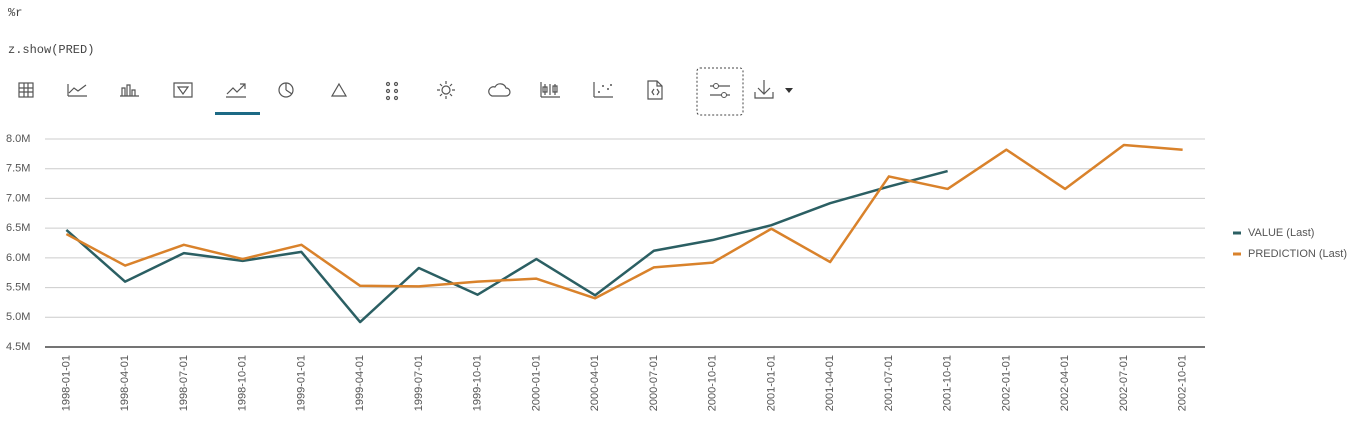 This screenshot has width=1348, height=424. I want to click on y-tick-label: 6.5M, so click(18, 228).